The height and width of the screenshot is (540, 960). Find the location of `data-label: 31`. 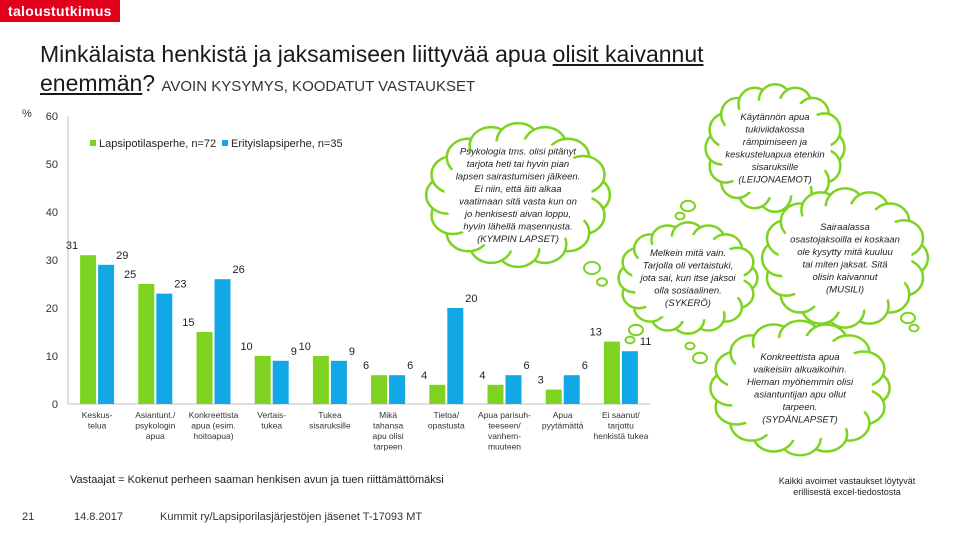

data-label: 31 is located at coordinates (72, 246).